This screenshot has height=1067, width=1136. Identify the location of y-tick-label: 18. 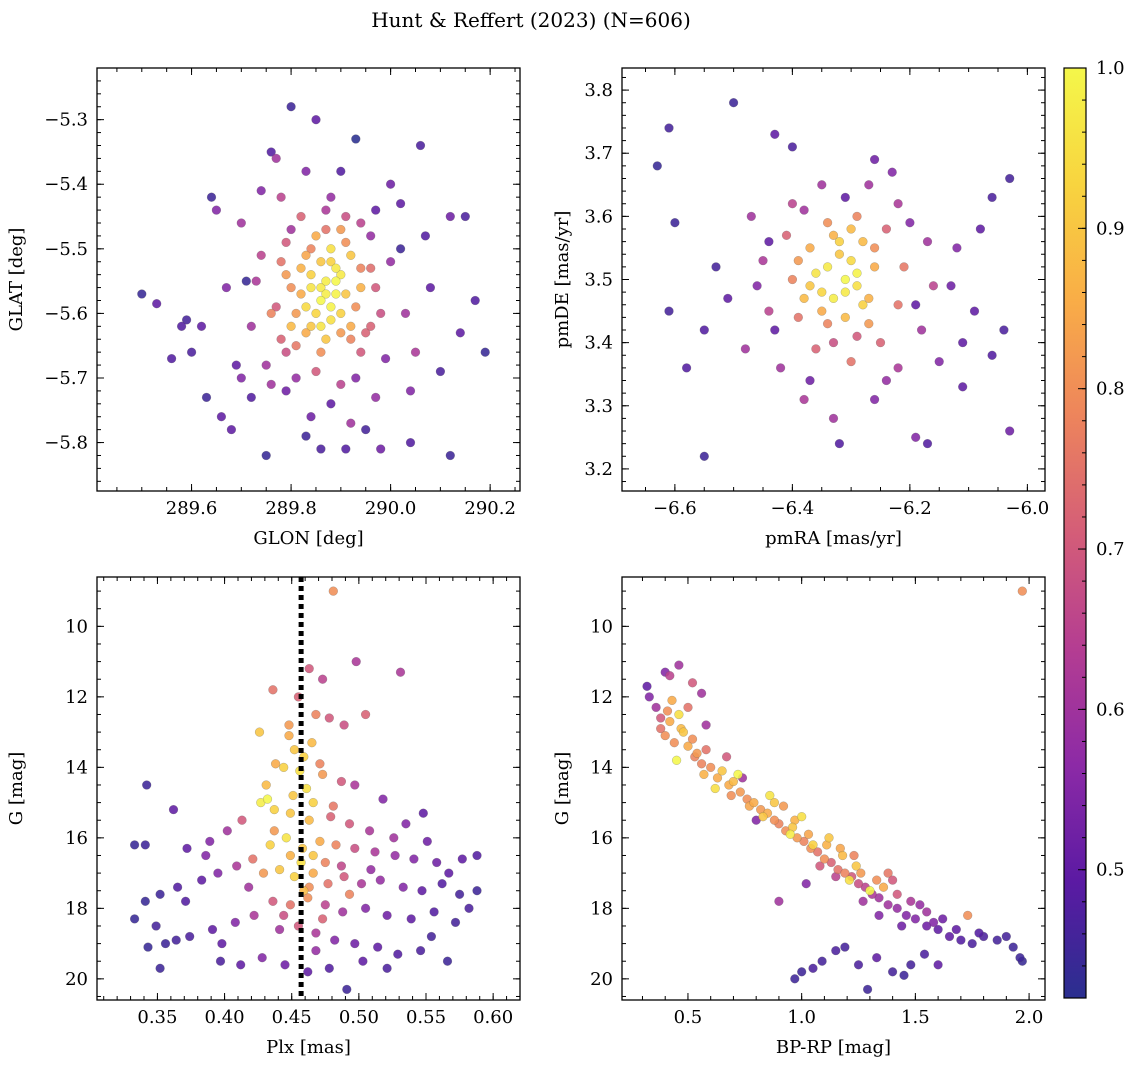
(601, 908).